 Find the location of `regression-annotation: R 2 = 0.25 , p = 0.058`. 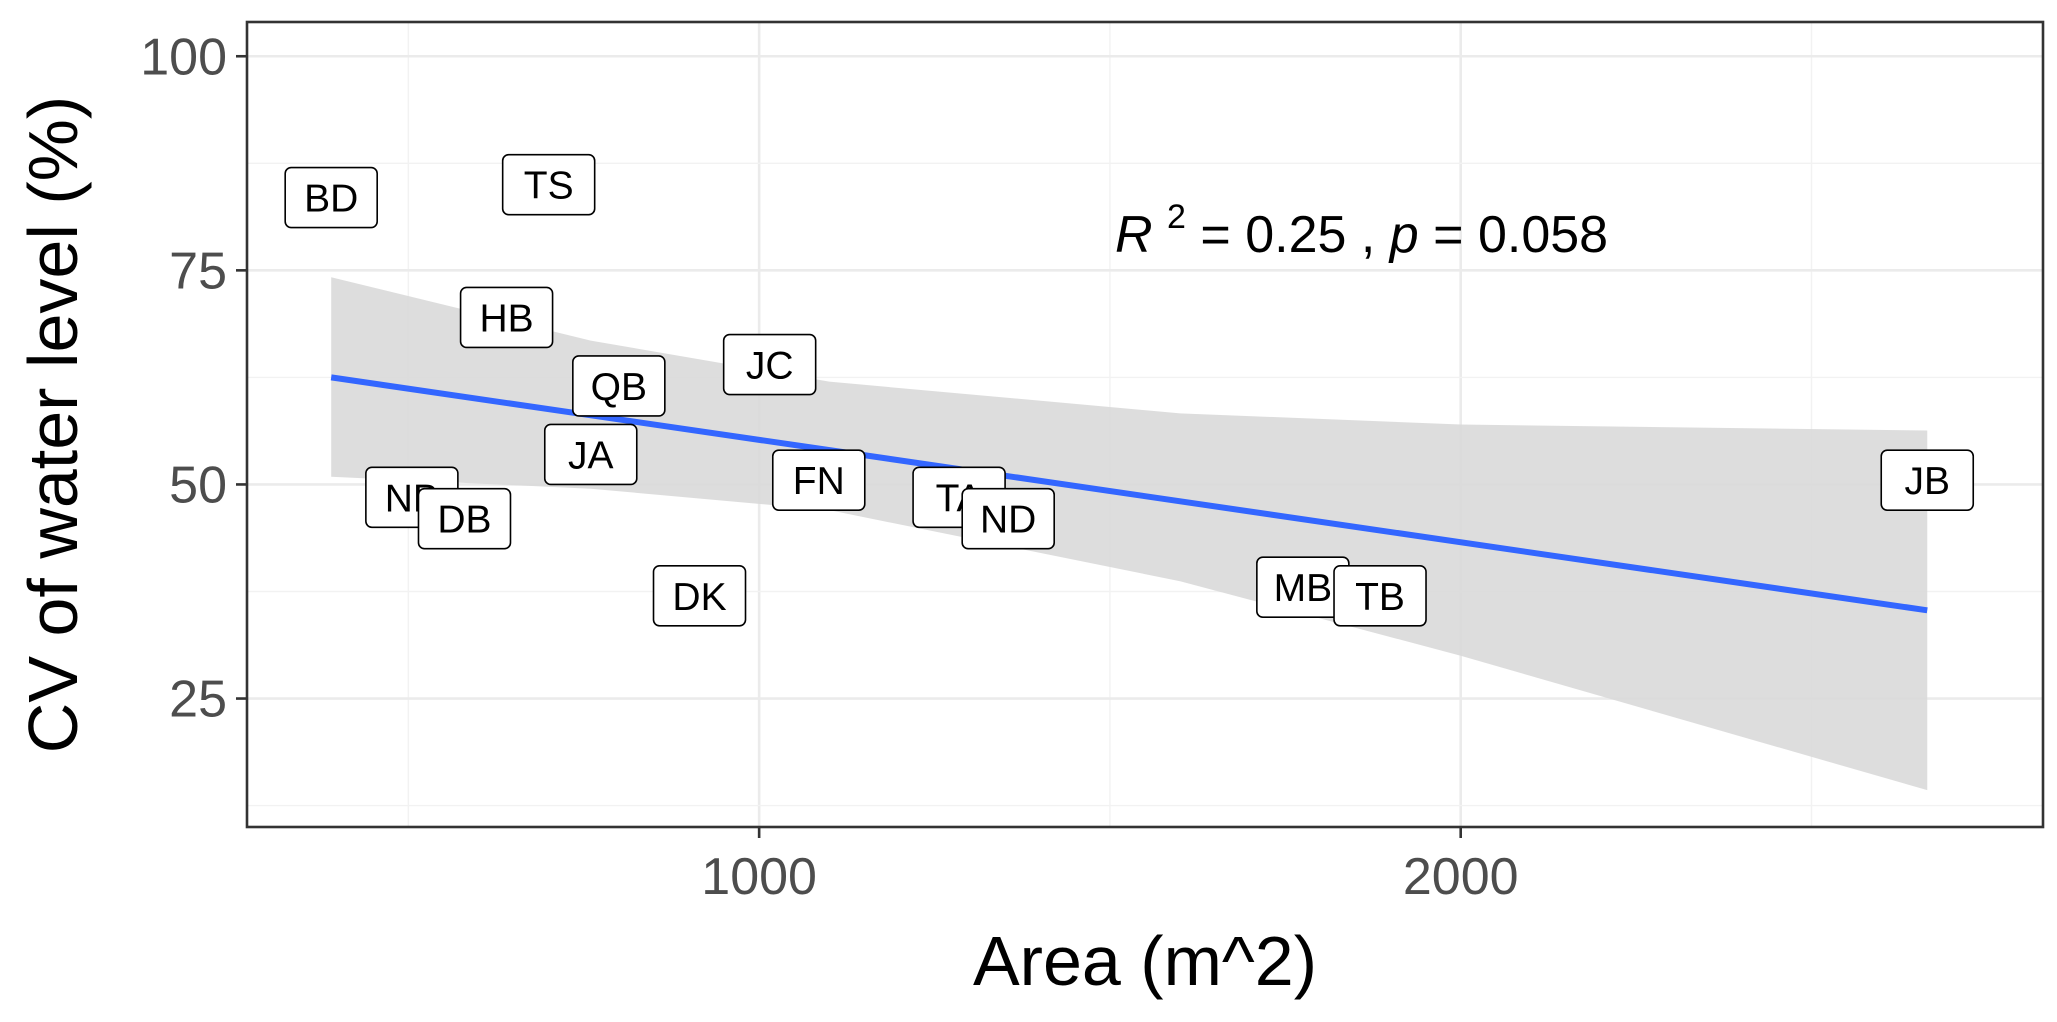

regression-annotation: R 2 = 0.25 , p = 0.058 is located at coordinates (1361, 223).